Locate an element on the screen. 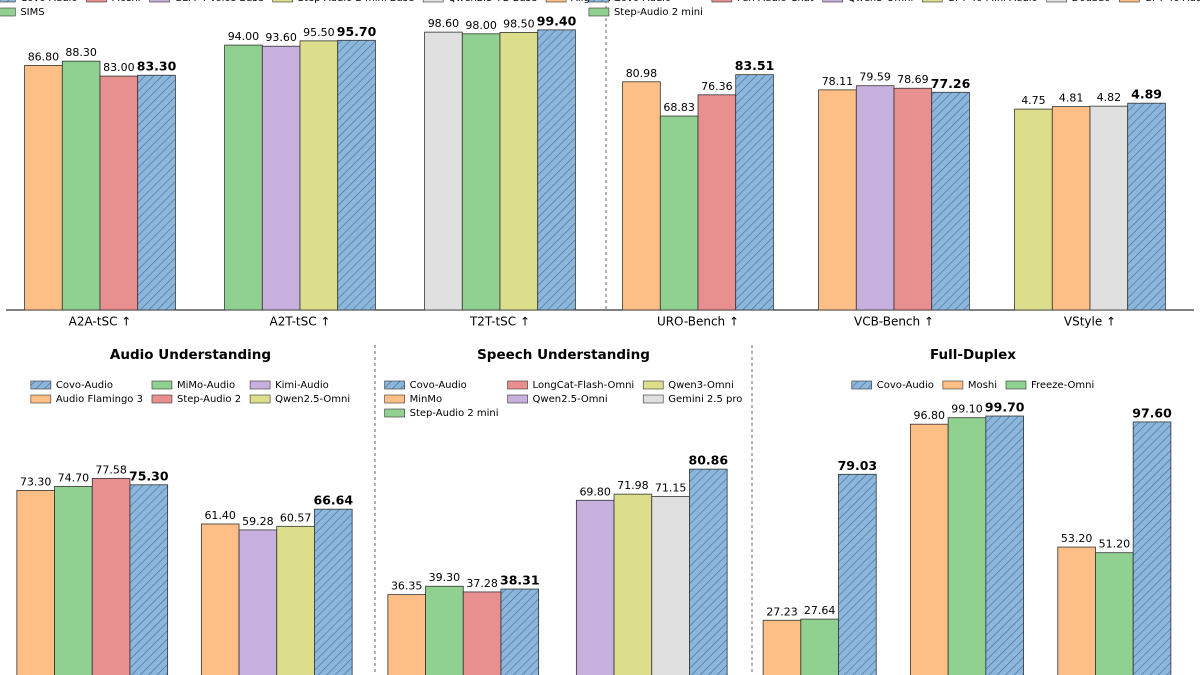  legend-label: GPT-4o Audio is located at coordinates (1172, 2).